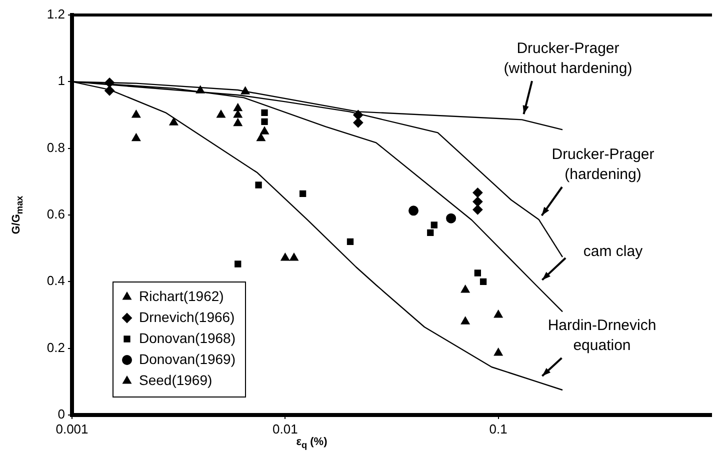 This screenshot has width=717, height=453. What do you see at coordinates (285, 428) in the screenshot?
I see `x-tick-label: 0.01` at bounding box center [285, 428].